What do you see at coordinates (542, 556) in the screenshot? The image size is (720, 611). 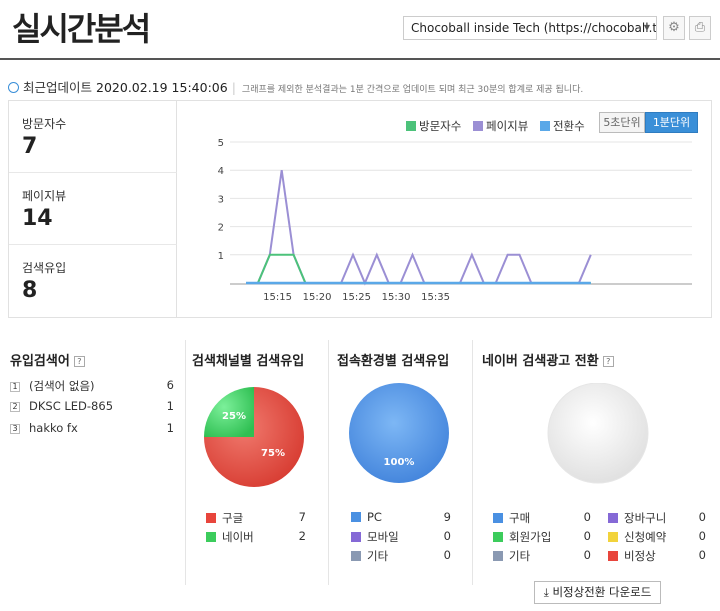 I see `legend-etc: 기타 0` at bounding box center [542, 556].